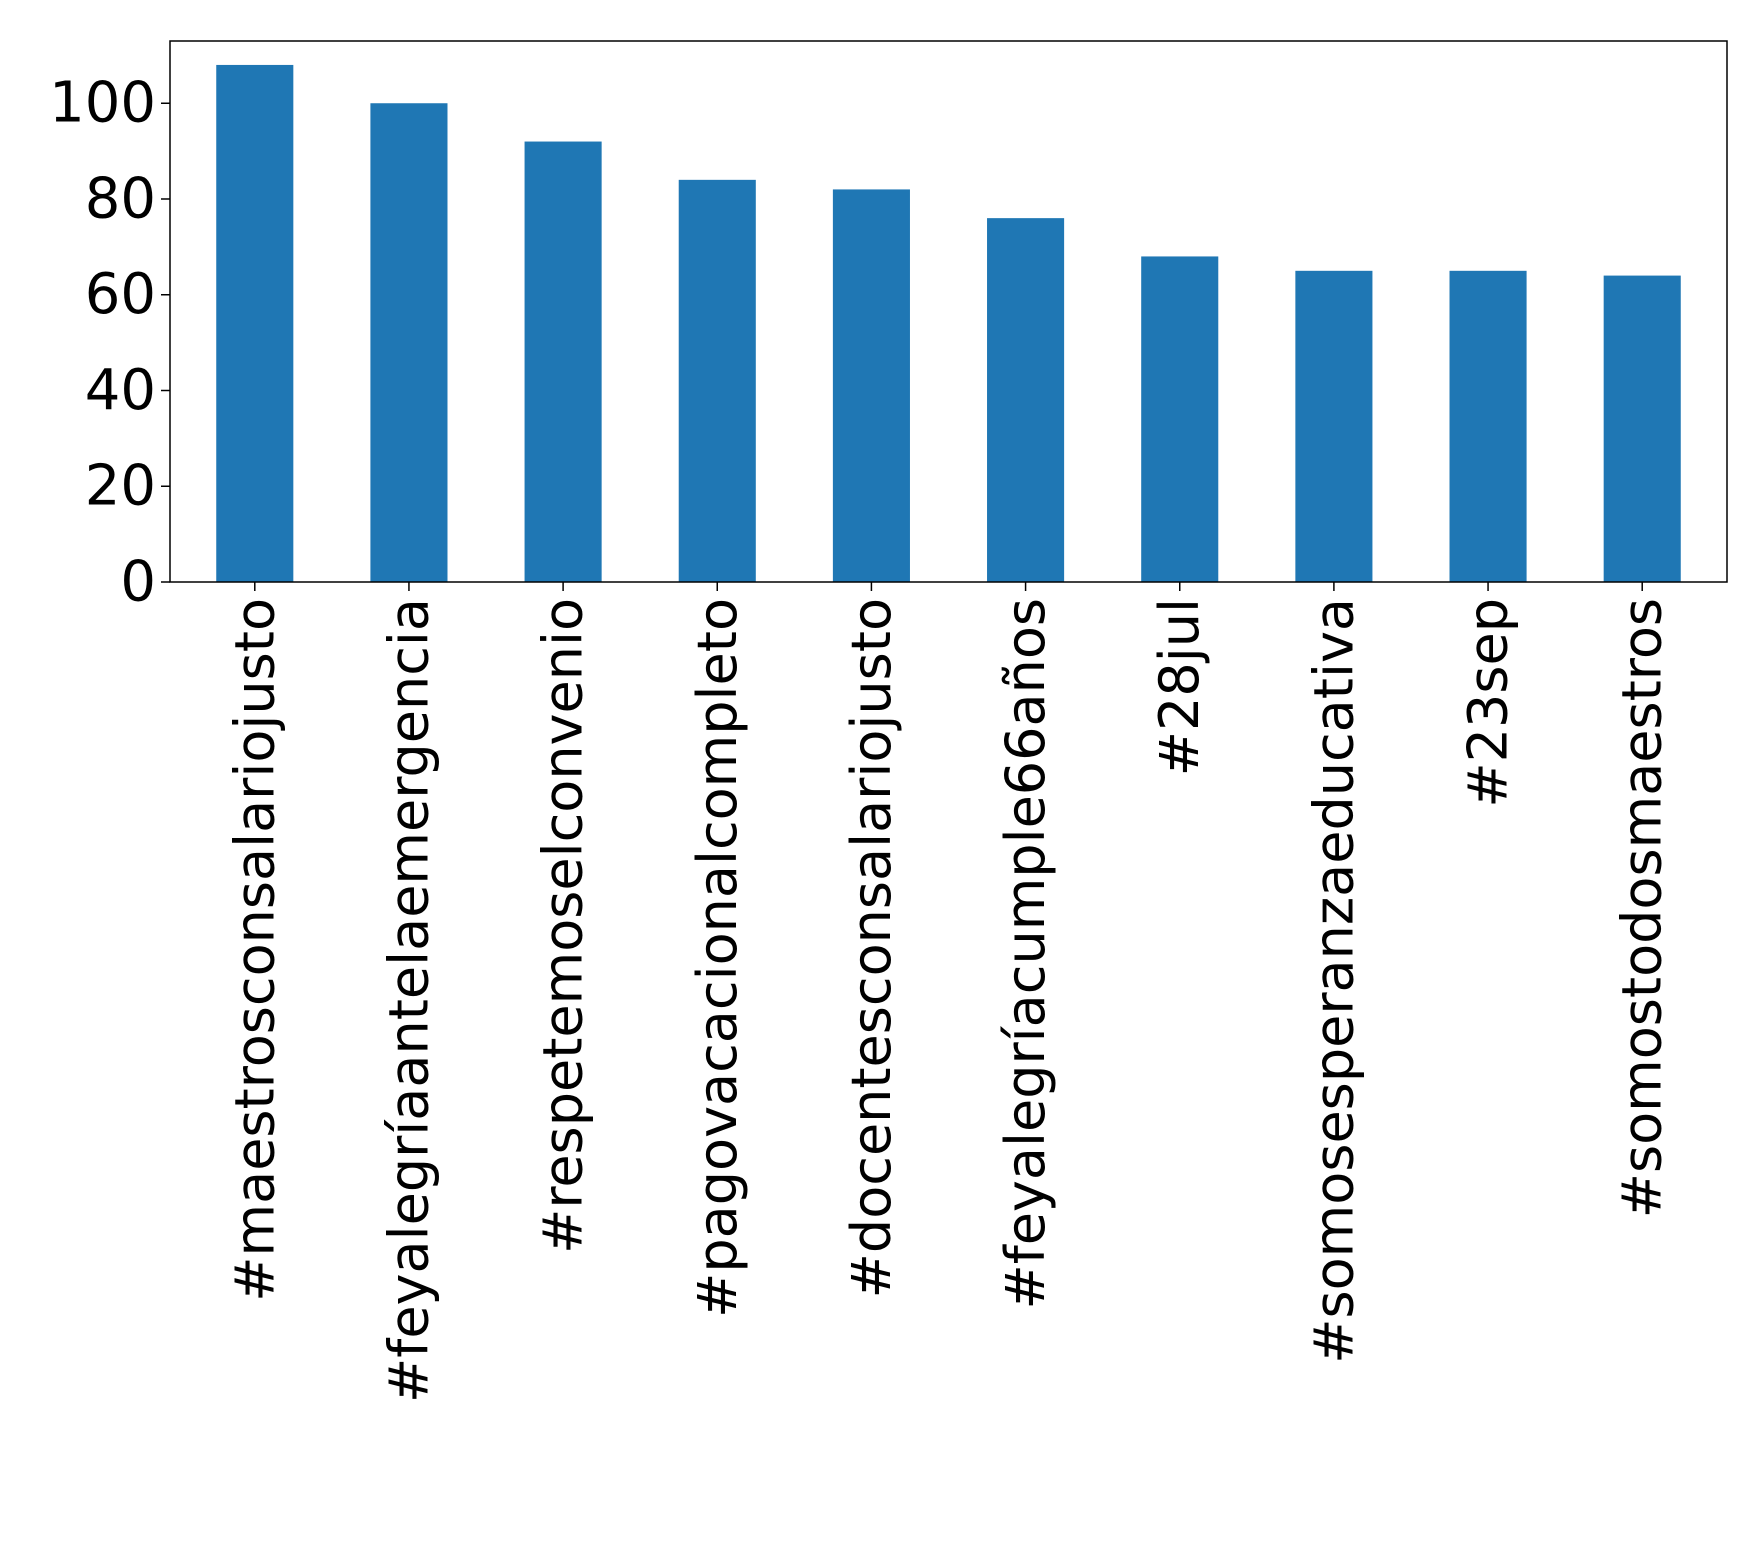 The height and width of the screenshot is (1565, 1758). Describe the element at coordinates (138, 582) in the screenshot. I see `y-tick-label-0: 0` at that location.